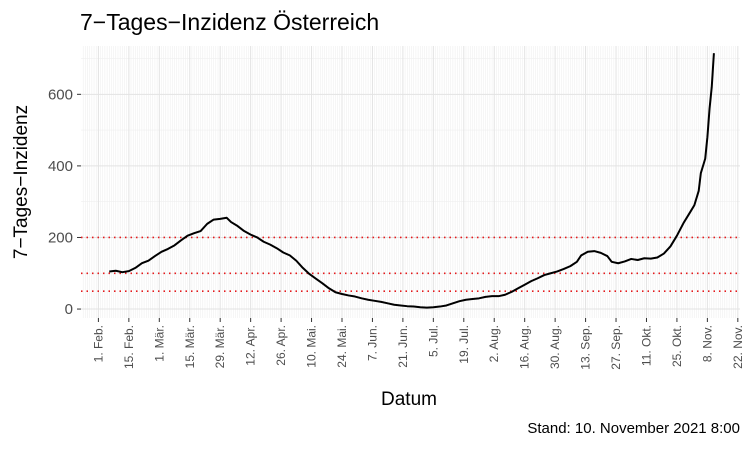 Image resolution: width=750 pixels, height=450 pixels. What do you see at coordinates (98, 343) in the screenshot?
I see `x-tick-label: 1. Feb.` at bounding box center [98, 343].